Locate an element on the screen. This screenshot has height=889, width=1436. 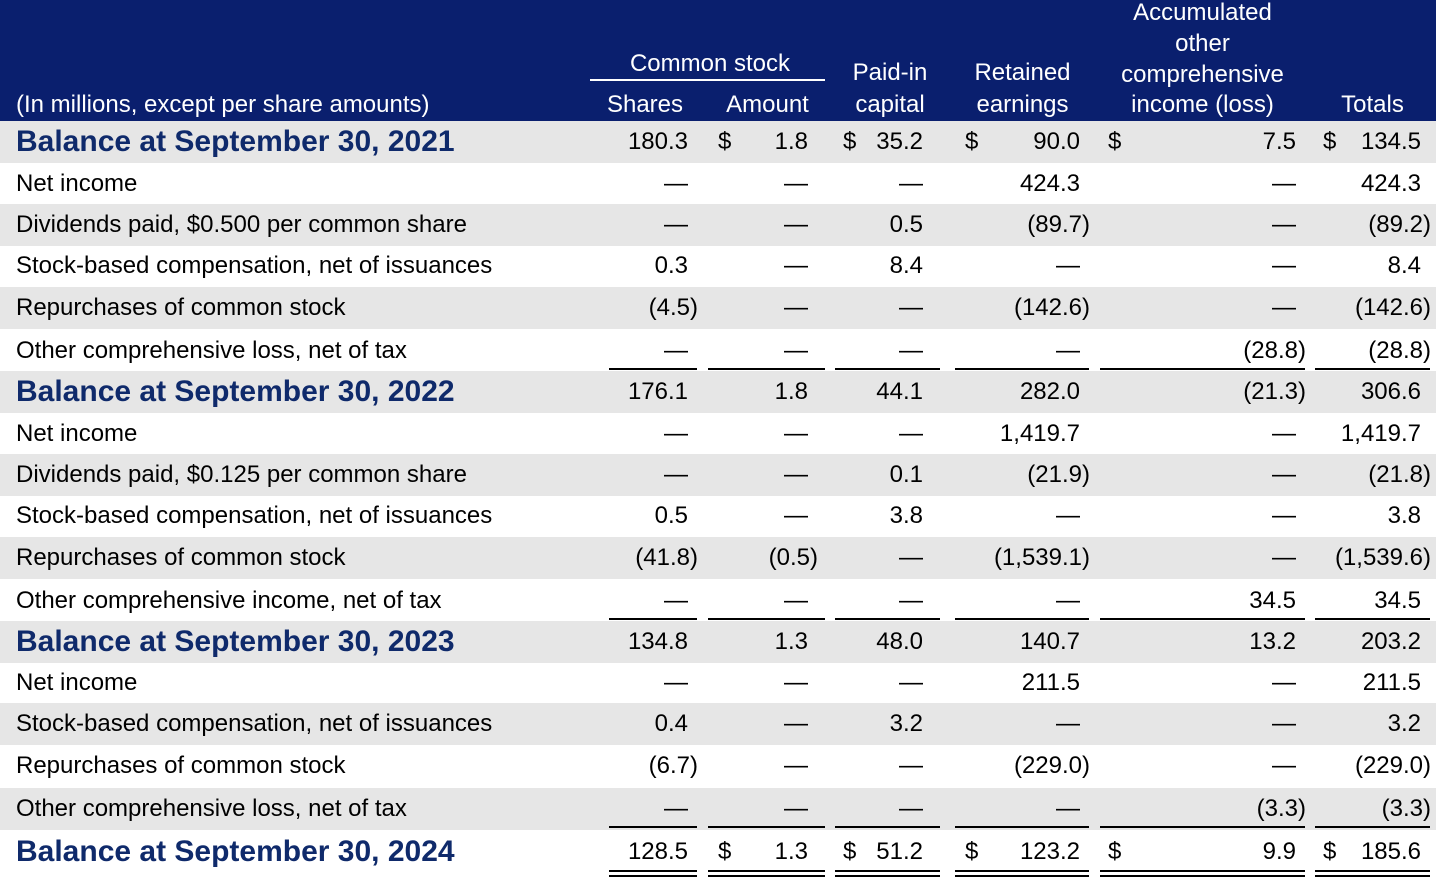
cell-shares: 176.1 is located at coordinates (657, 391).